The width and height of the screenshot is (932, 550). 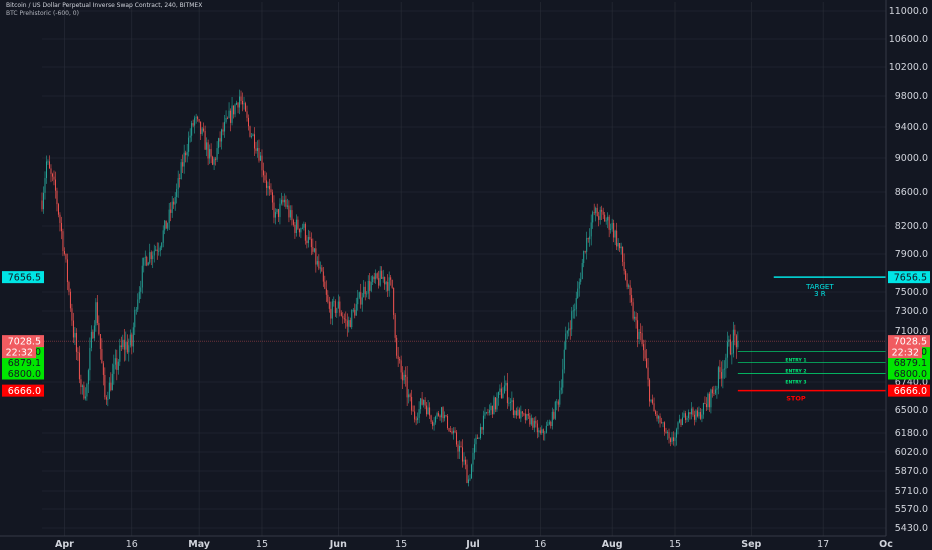 What do you see at coordinates (910, 278) in the screenshot?
I see `right-price-badge: 7656.5` at bounding box center [910, 278].